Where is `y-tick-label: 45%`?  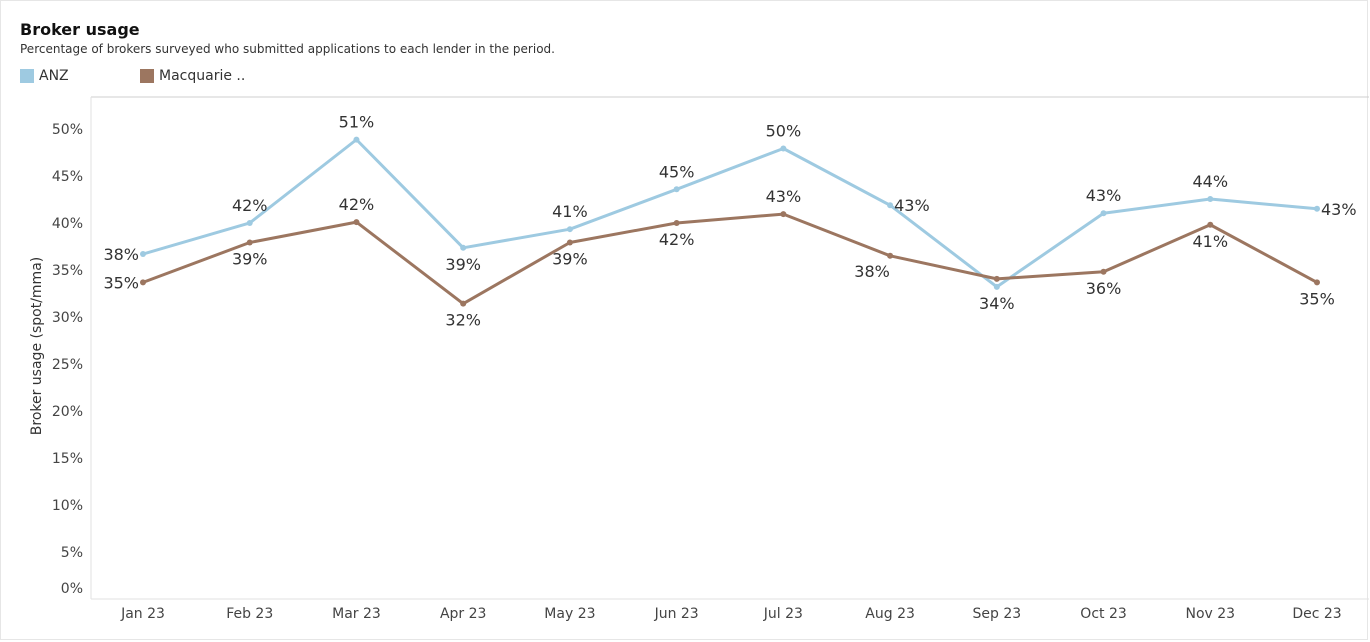
y-tick-label: 45% is located at coordinates (67, 177).